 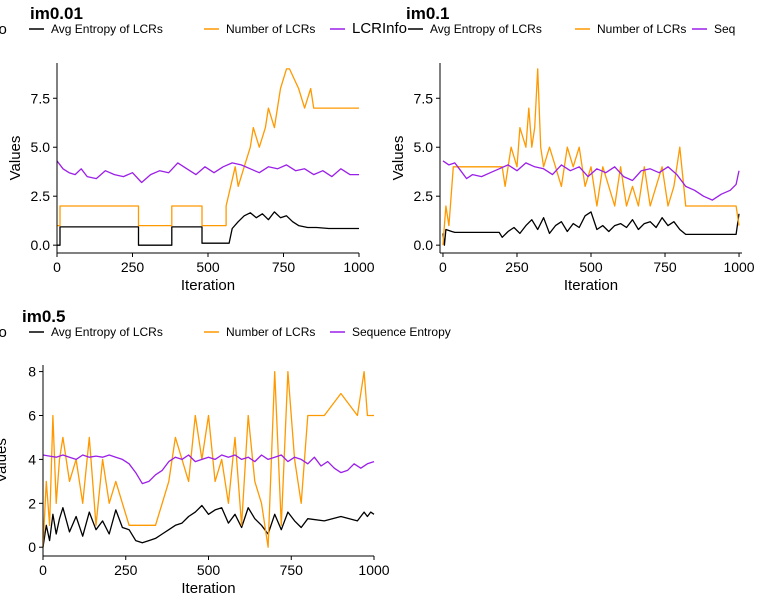 I want to click on y-tick-label: 6, so click(x=32, y=415).